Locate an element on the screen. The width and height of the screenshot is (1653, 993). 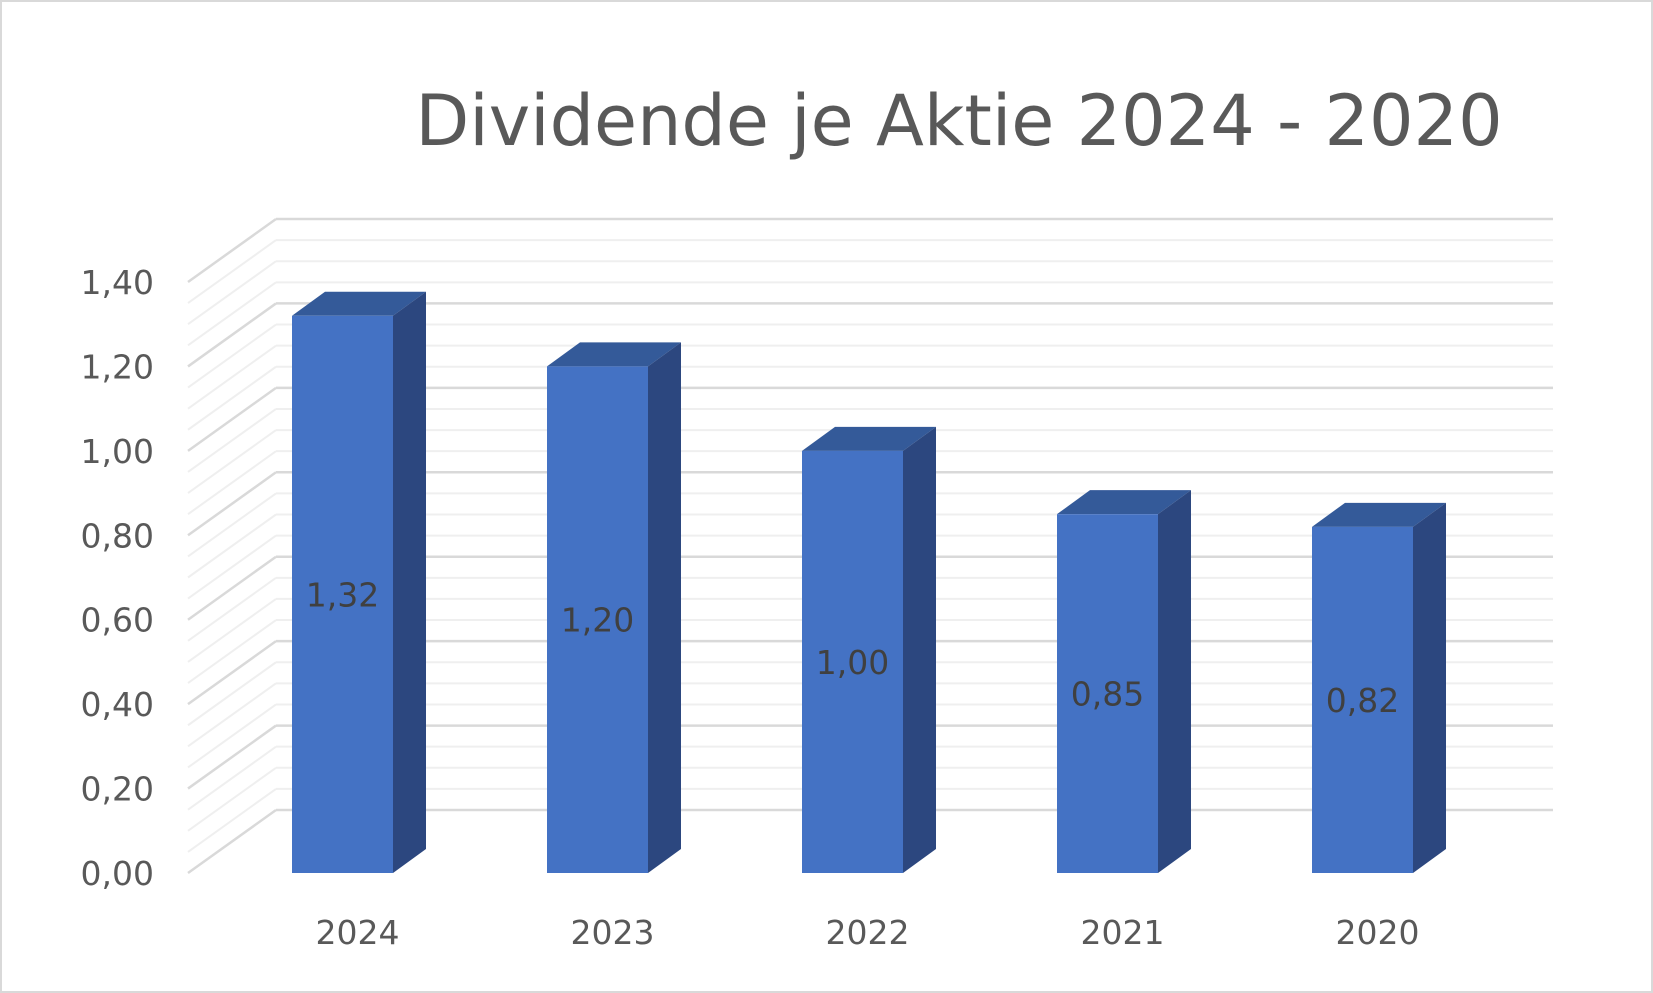
x-tick-label: 2020 is located at coordinates (1378, 932).